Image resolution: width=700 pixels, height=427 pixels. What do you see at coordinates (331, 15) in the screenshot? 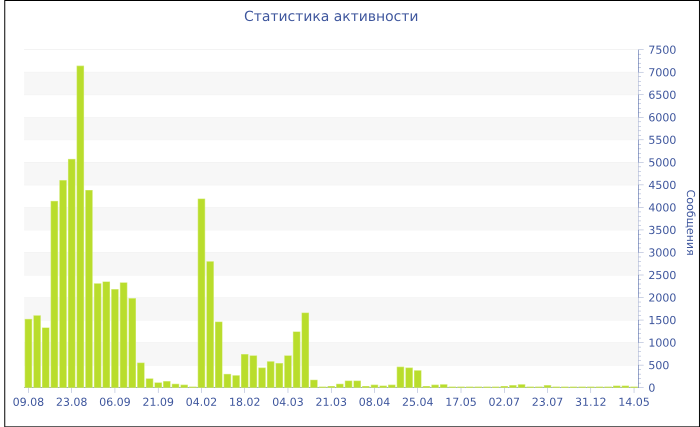
I see `chart-title: Статистика активности` at bounding box center [331, 15].